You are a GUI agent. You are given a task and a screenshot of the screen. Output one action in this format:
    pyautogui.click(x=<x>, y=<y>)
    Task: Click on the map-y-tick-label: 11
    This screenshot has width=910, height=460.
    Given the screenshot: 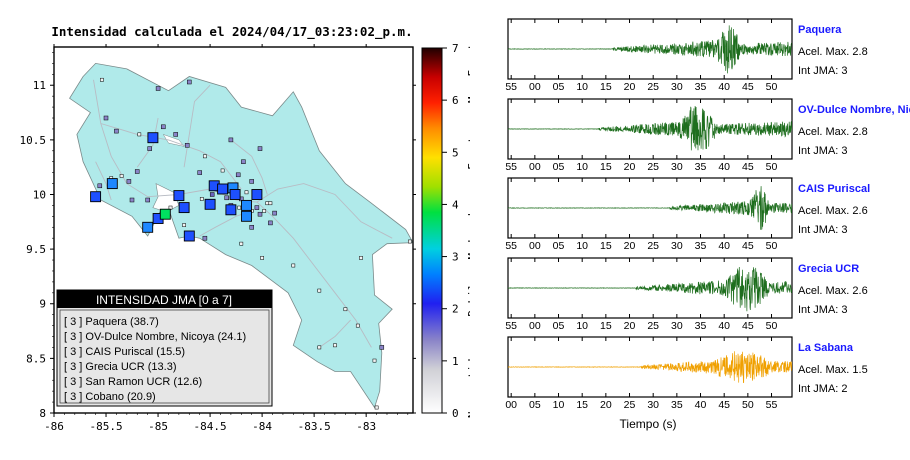 What is the action you would take?
    pyautogui.click(x=39, y=85)
    